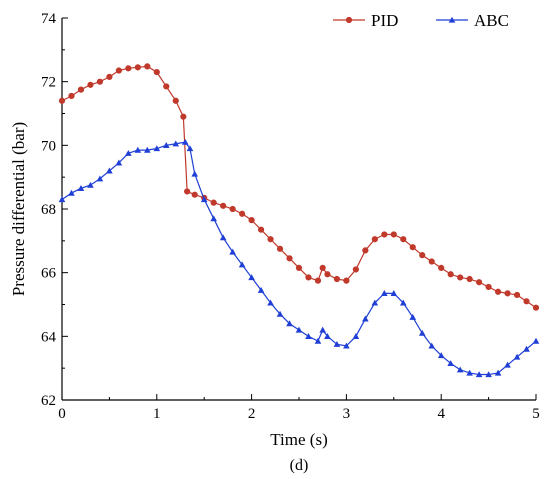  I want to click on legend-label-abc: ABC, so click(491, 20).